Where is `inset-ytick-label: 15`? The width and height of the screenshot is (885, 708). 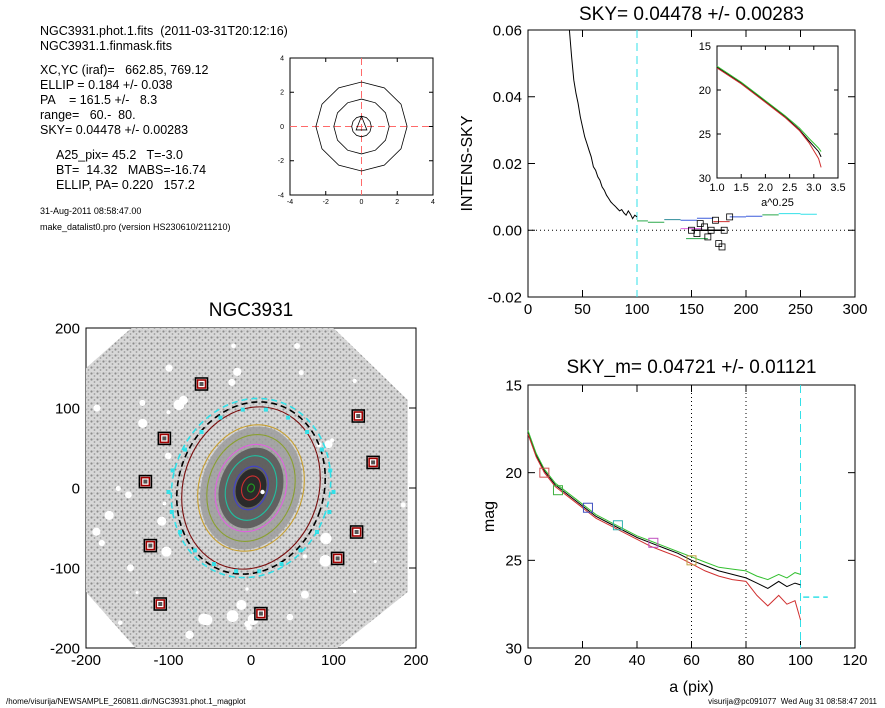
inset-ytick-label: 15 is located at coordinates (705, 47).